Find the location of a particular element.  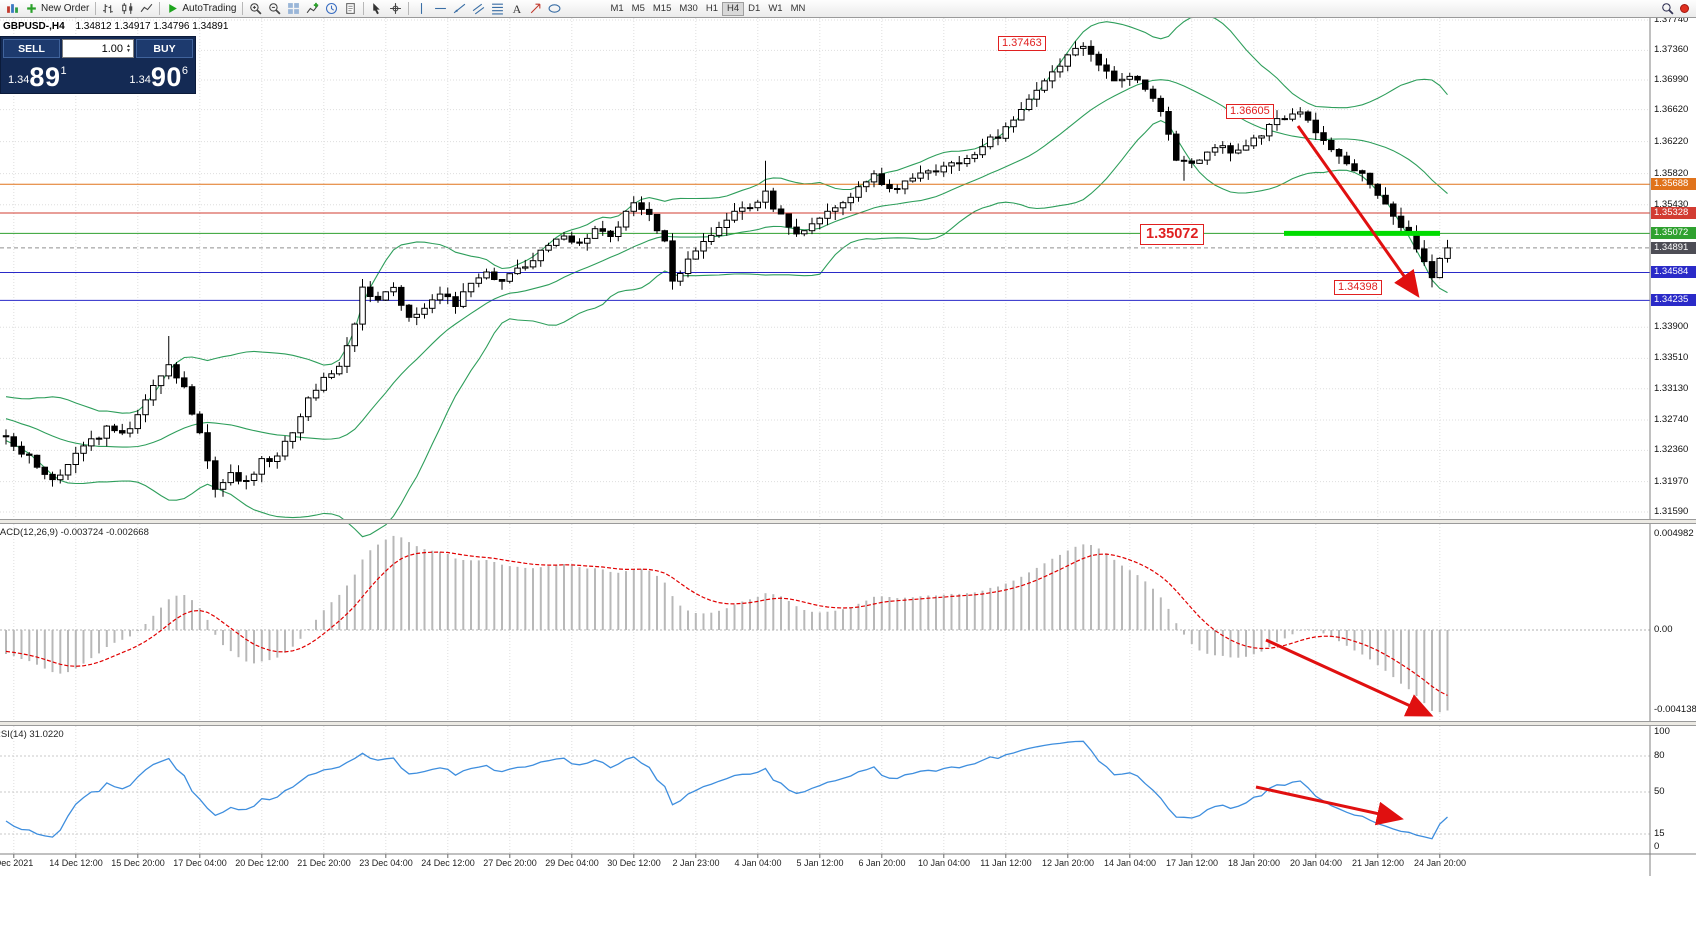

line-chart-button is located at coordinates (146, 9).